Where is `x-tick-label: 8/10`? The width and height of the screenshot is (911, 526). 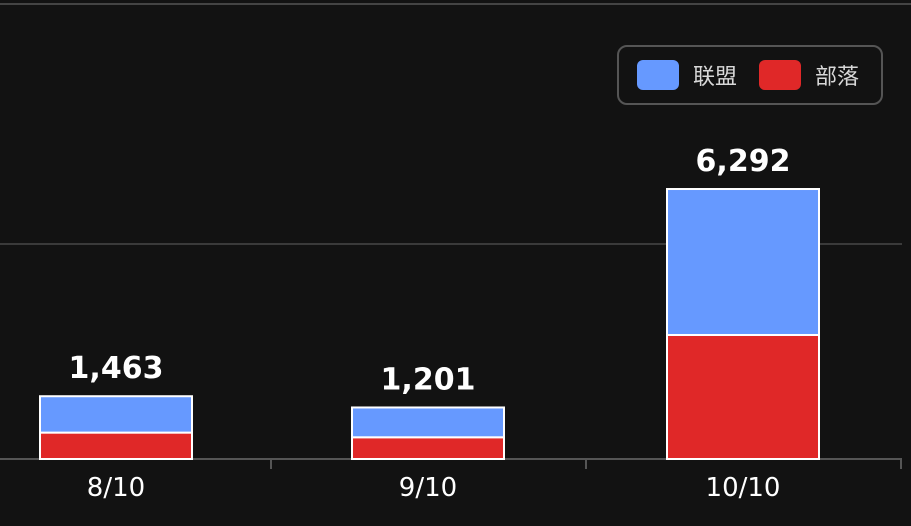 x-tick-label: 8/10 is located at coordinates (116, 488).